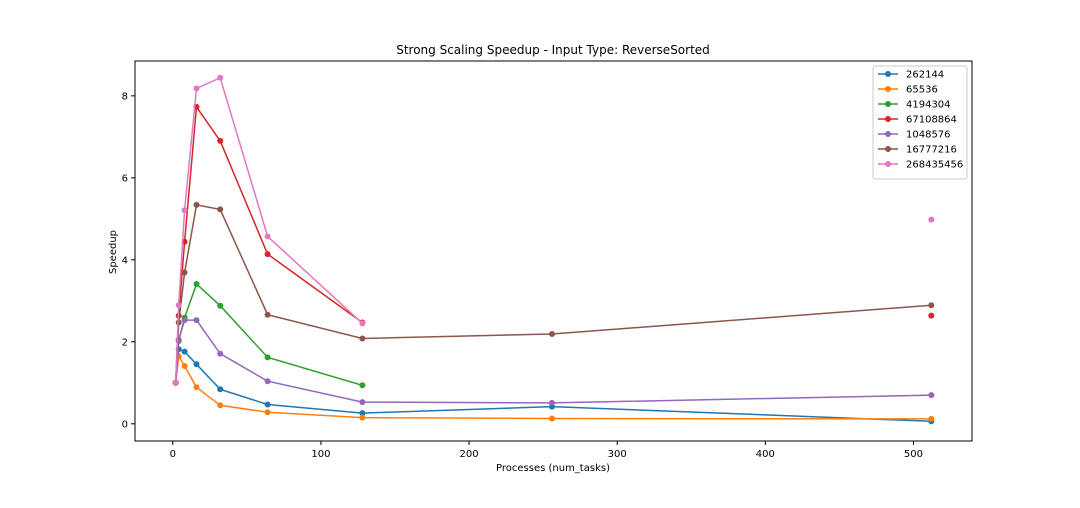 This screenshot has width=1080, height=508. What do you see at coordinates (934, 165) in the screenshot?
I see `legend-label-268435456: 268435456` at bounding box center [934, 165].